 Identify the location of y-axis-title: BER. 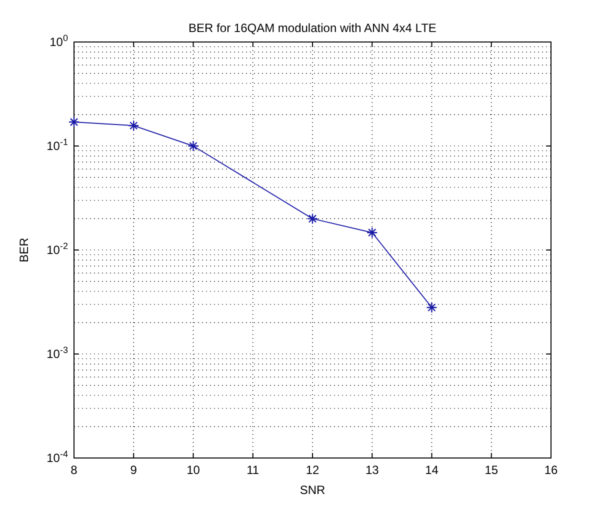
(24, 249).